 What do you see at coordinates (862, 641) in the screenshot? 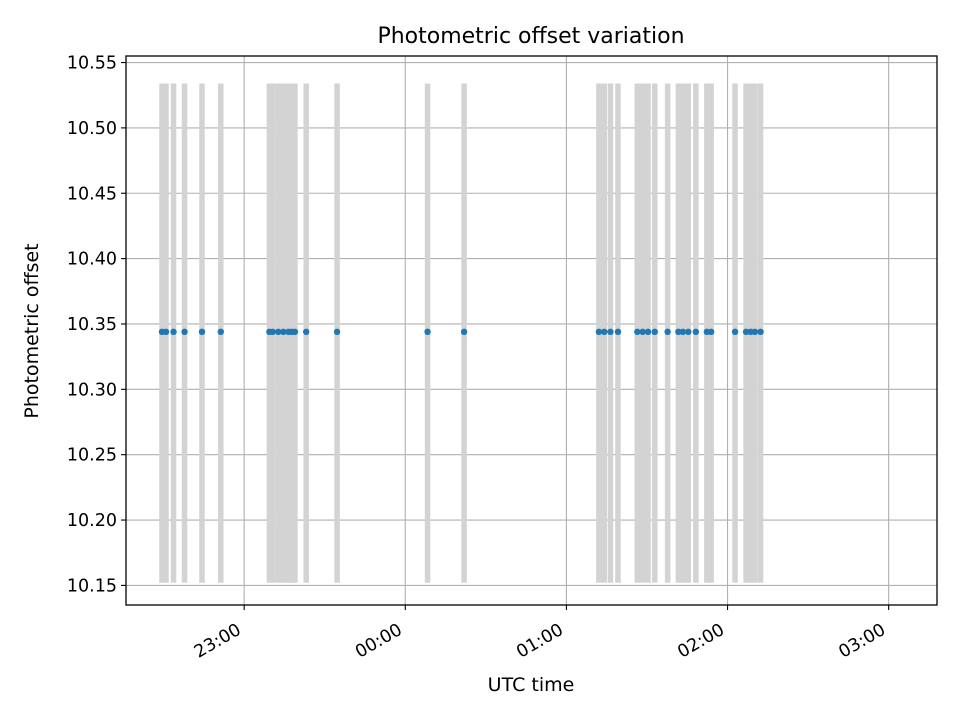
I see `x-tick-label: 03:00` at bounding box center [862, 641].